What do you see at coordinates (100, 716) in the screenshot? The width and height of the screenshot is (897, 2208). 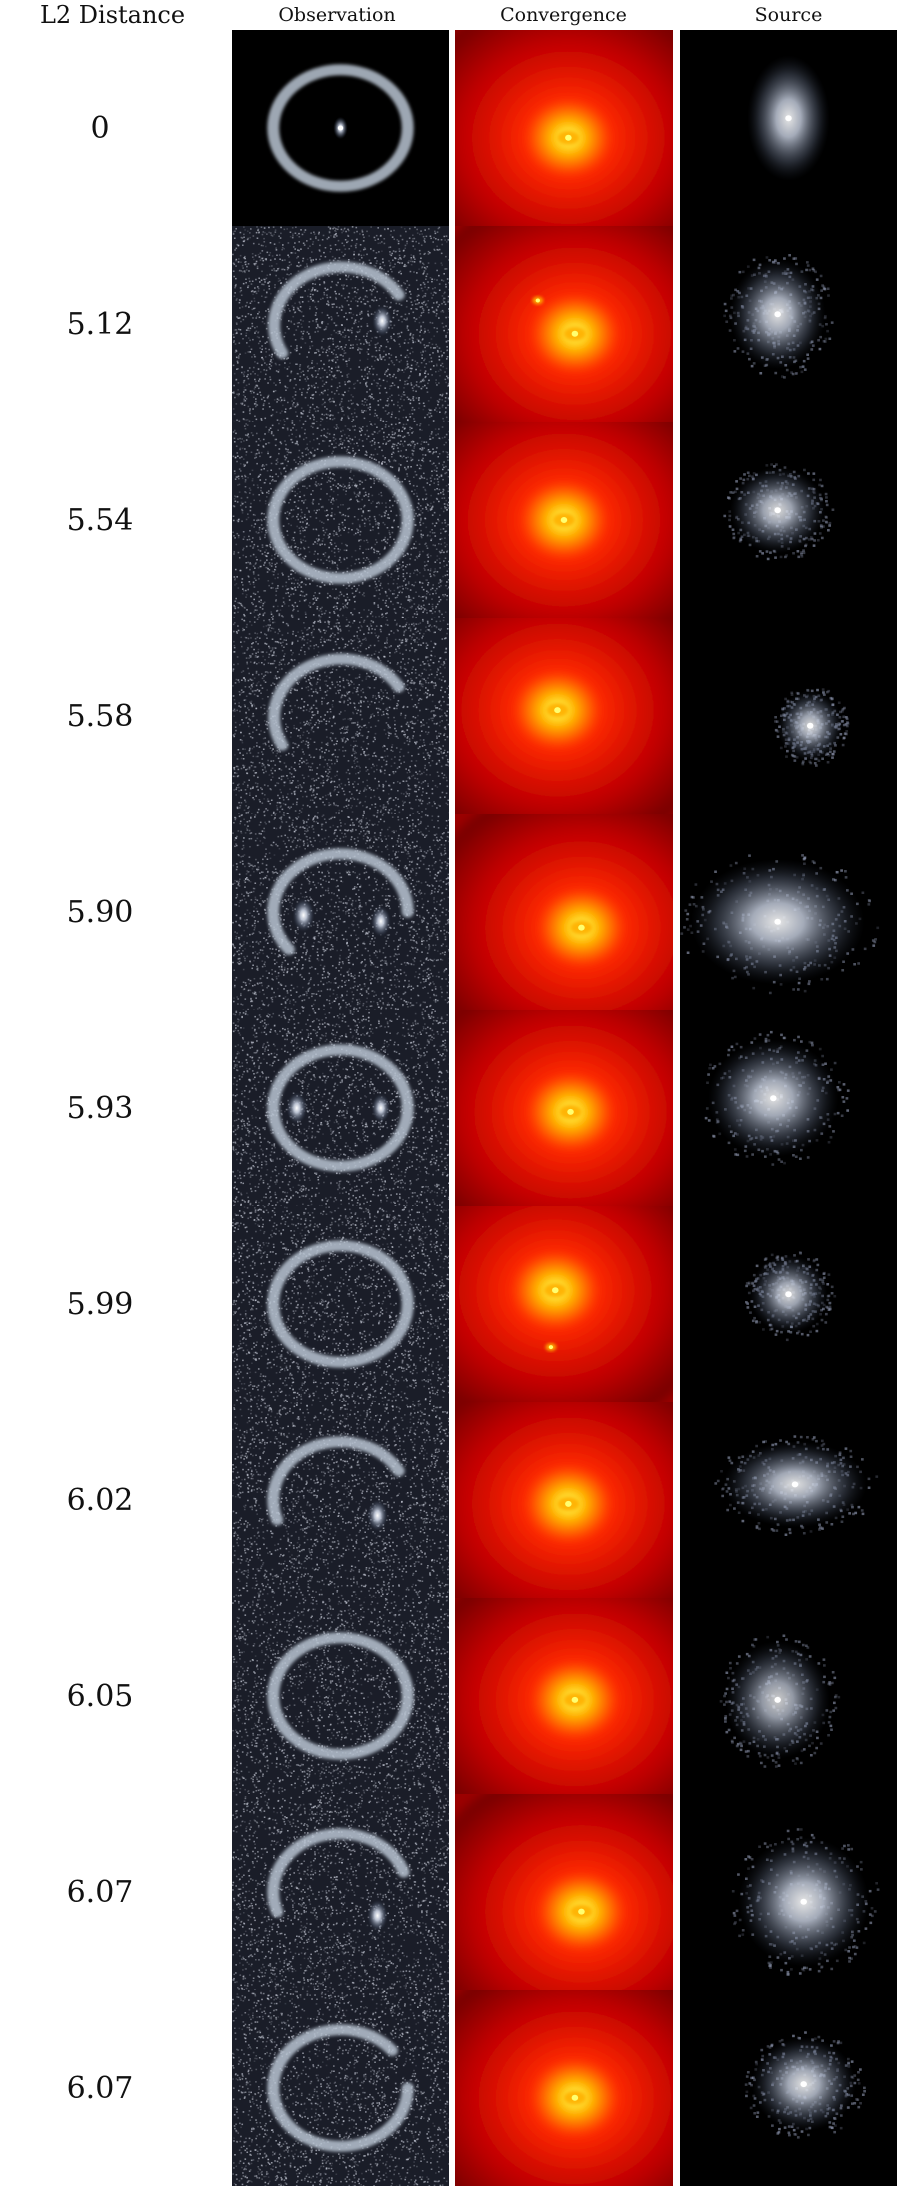 I see `l2-distance-value: 5.58` at bounding box center [100, 716].